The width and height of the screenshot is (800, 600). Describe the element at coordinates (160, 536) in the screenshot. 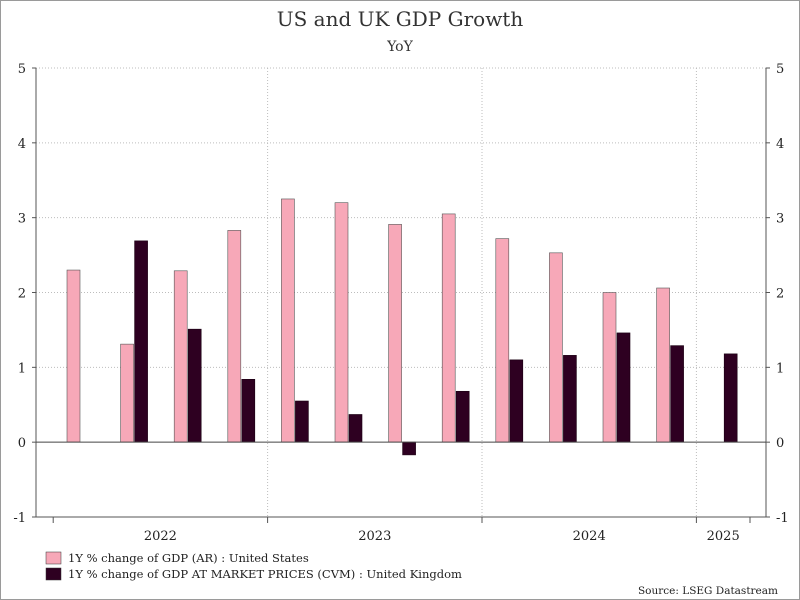

I see `x-tick-label: 2022` at that location.